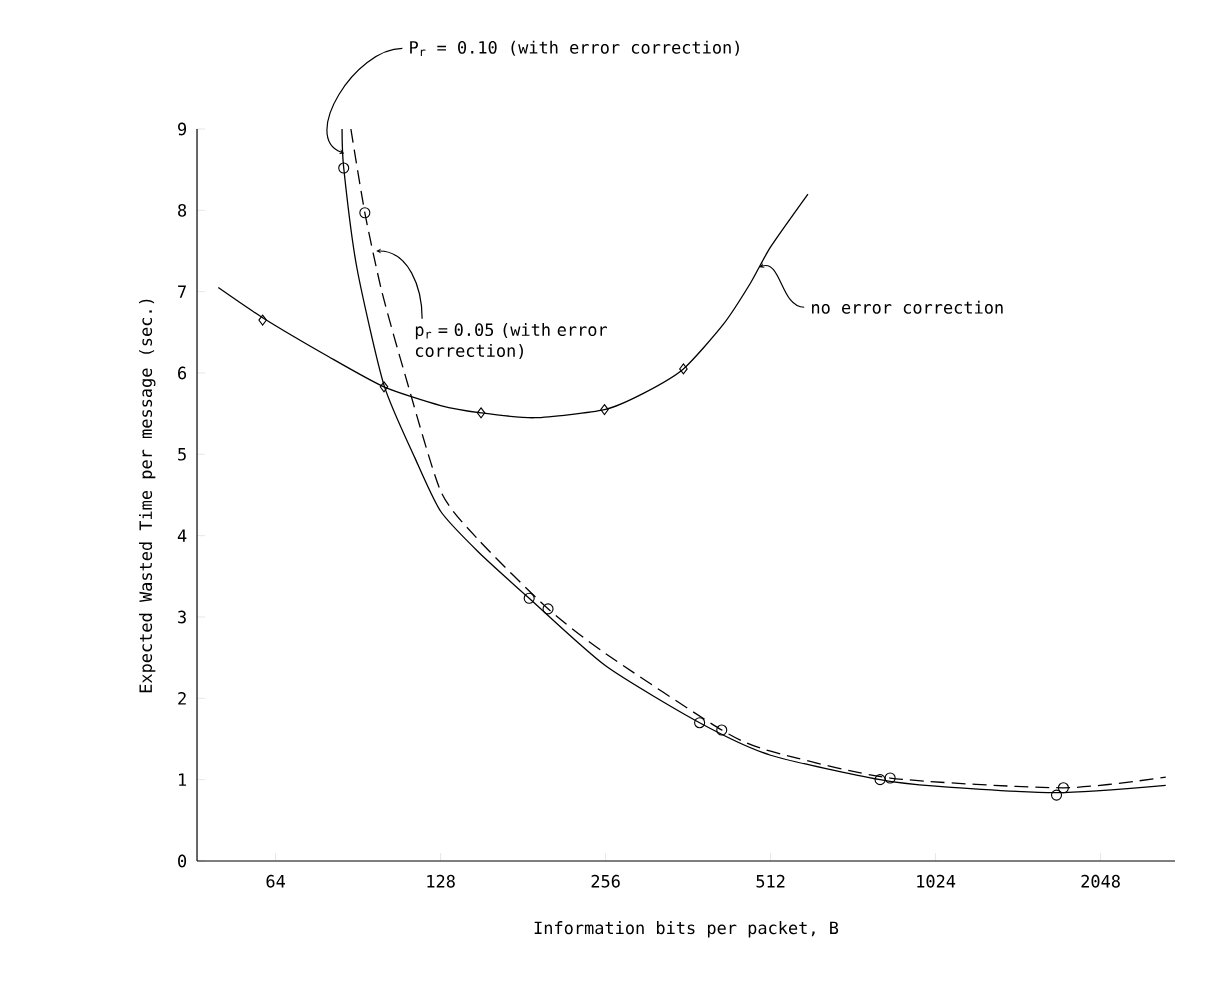  What do you see at coordinates (182, 454) in the screenshot?
I see `y-tick-label: 5` at bounding box center [182, 454].